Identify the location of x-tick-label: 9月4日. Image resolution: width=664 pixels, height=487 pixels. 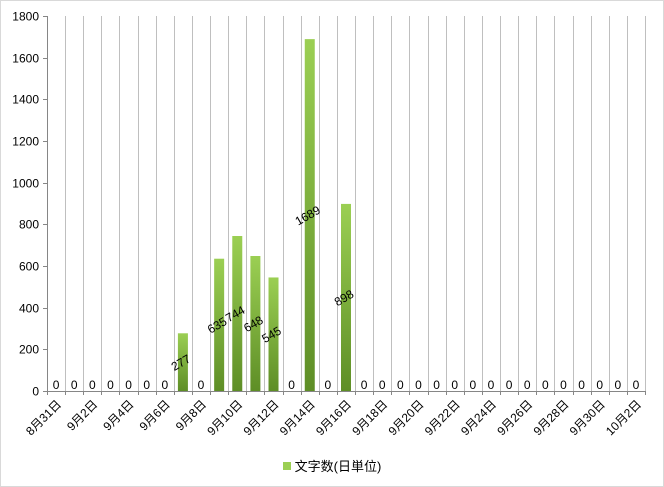
(118, 415).